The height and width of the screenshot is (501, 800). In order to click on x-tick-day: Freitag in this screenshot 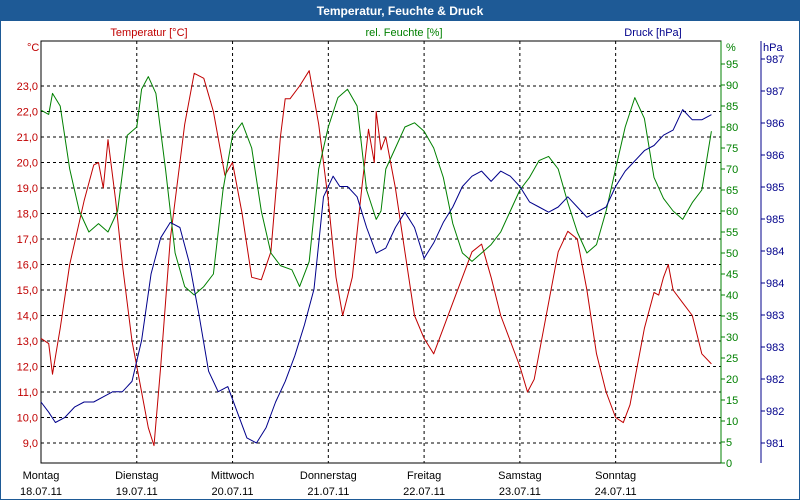, I will do `click(424, 476)`.